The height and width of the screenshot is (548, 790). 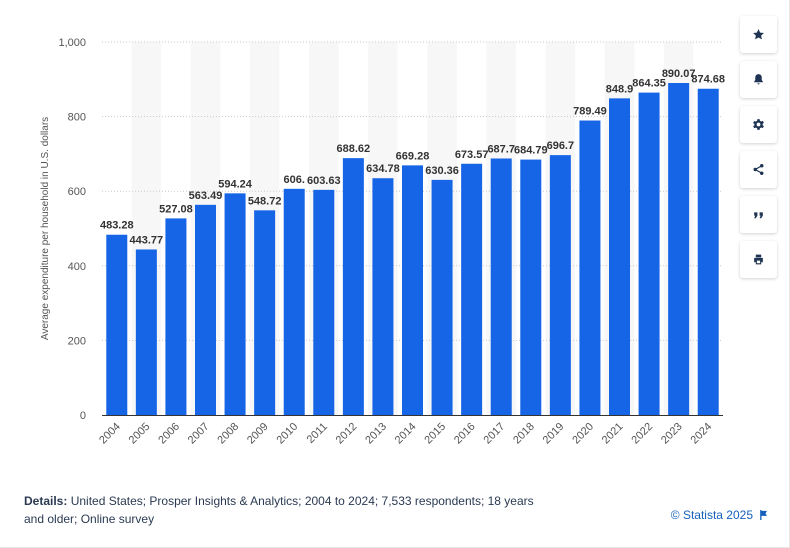 I want to click on data-label: 688.62, so click(x=354, y=149).